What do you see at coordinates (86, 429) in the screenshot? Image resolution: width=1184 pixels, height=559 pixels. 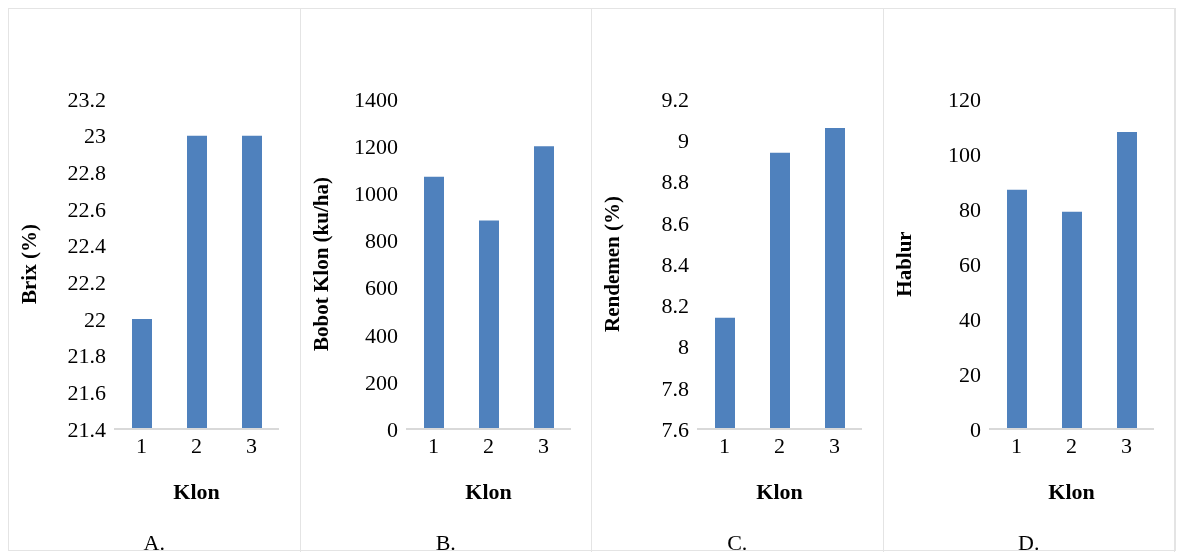 I see `y-tick-label: 21.4` at bounding box center [86, 429].